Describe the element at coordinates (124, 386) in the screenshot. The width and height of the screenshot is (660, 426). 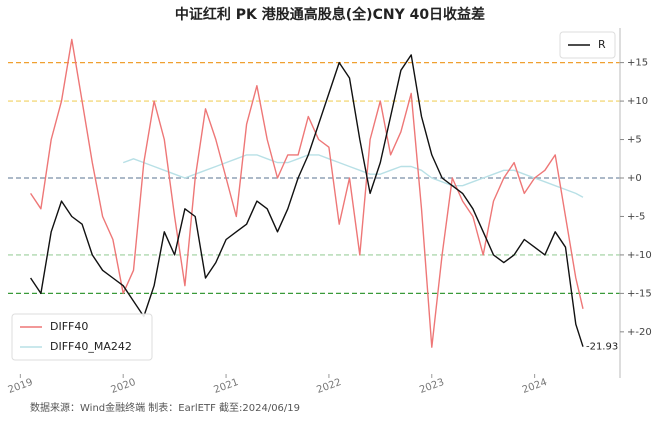
I see `x-tick-label: 2020` at that location.